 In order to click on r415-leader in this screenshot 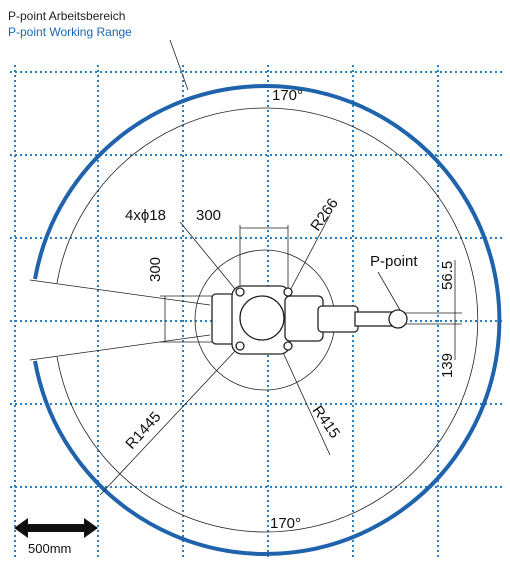, I will do `click(302, 395)`.